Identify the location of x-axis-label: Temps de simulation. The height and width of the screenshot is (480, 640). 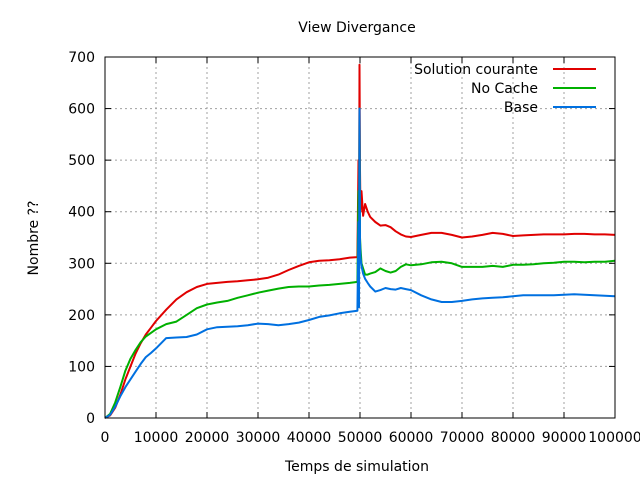
(356, 467).